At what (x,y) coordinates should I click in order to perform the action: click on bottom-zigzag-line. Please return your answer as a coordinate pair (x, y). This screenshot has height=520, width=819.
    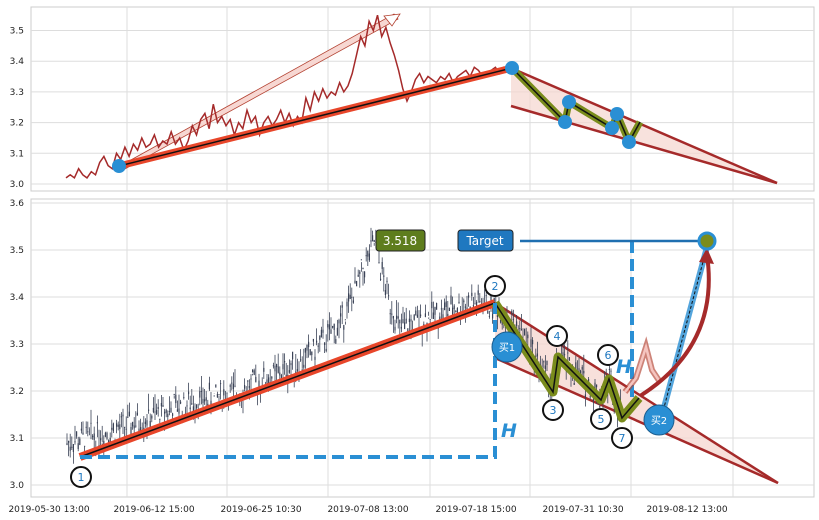
    Looking at the image, I should click on (567, 361).